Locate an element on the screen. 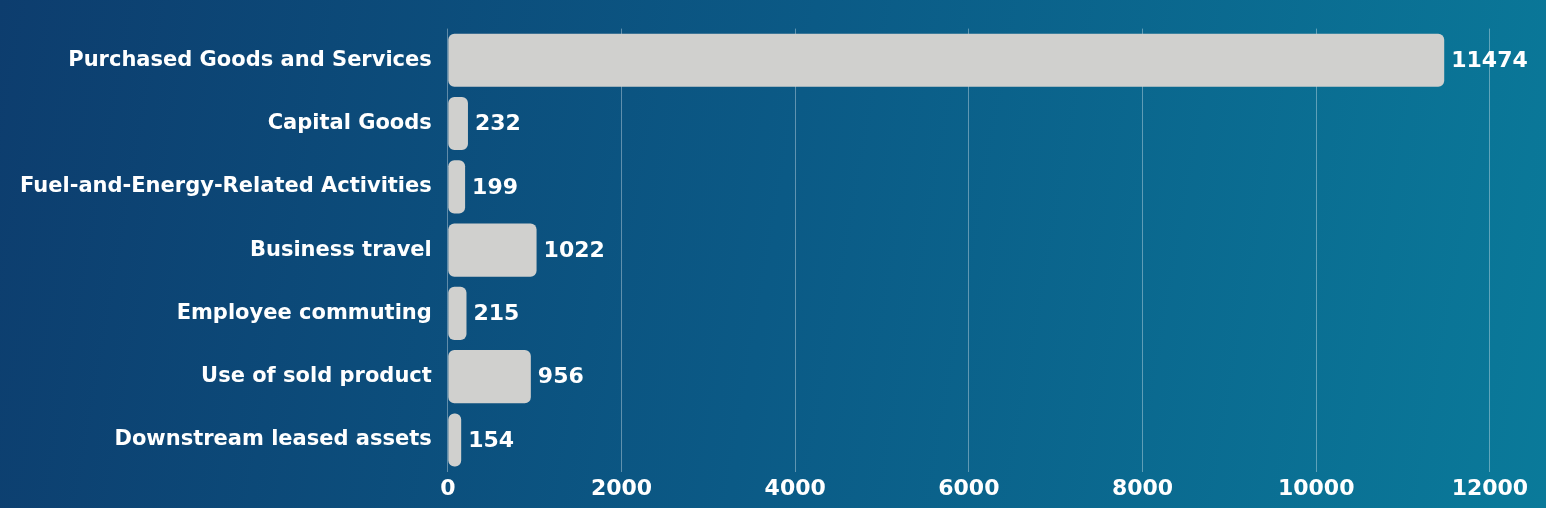 The width and height of the screenshot is (1546, 508). data-label: 215 is located at coordinates (496, 313).